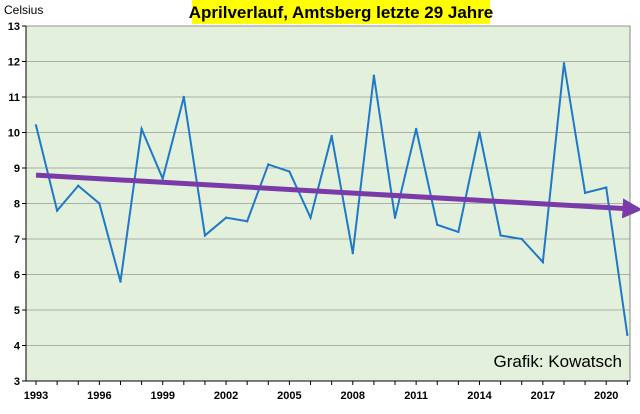  What do you see at coordinates (416, 396) in the screenshot?
I see `x-tick-label-2011: 2011` at bounding box center [416, 396].